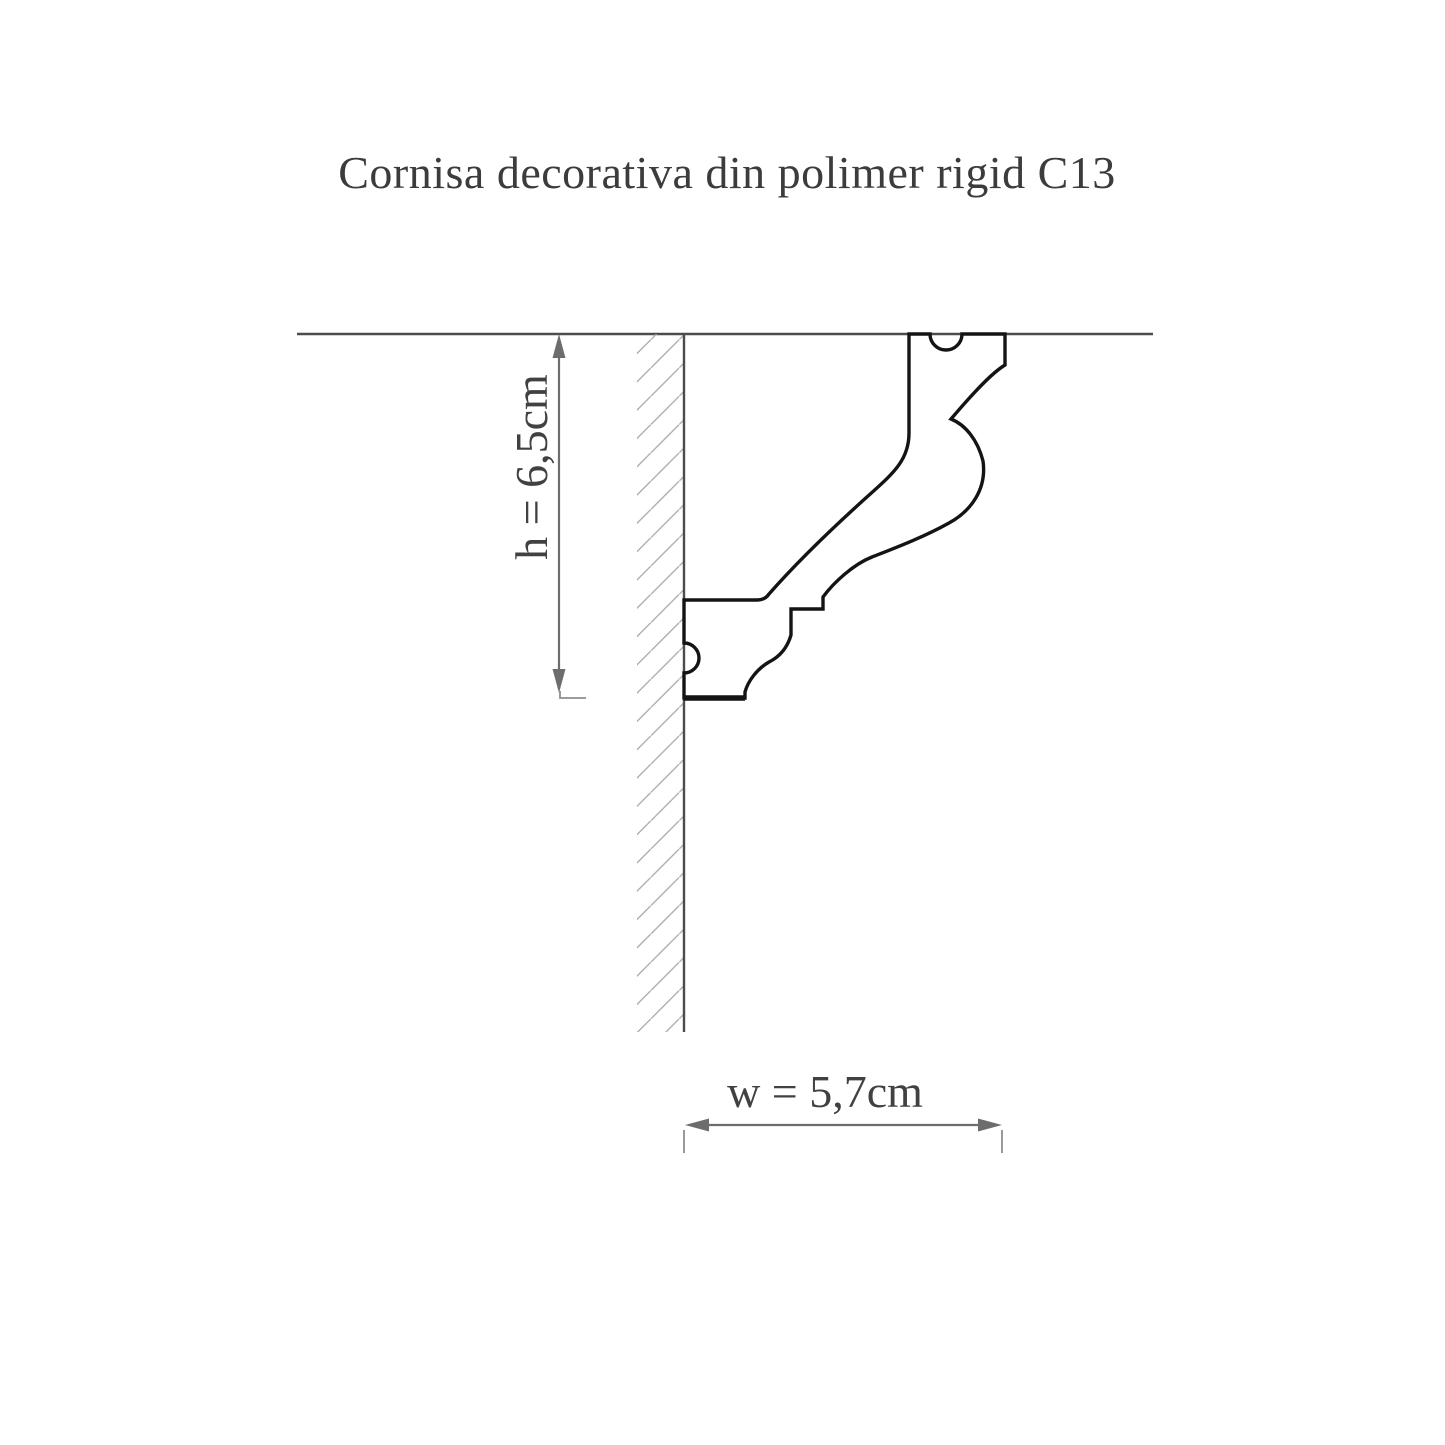 The width and height of the screenshot is (1445, 1445). What do you see at coordinates (697, 1125) in the screenshot?
I see `arrowhead-left-icon` at bounding box center [697, 1125].